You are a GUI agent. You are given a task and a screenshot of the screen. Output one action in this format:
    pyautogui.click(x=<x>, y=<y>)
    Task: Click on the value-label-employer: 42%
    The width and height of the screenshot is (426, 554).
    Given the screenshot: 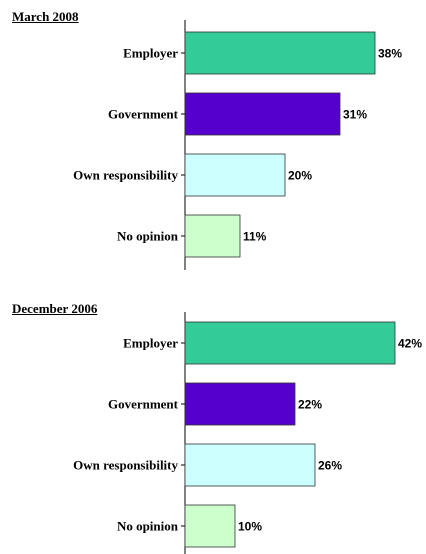 What is the action you would take?
    pyautogui.click(x=410, y=344)
    